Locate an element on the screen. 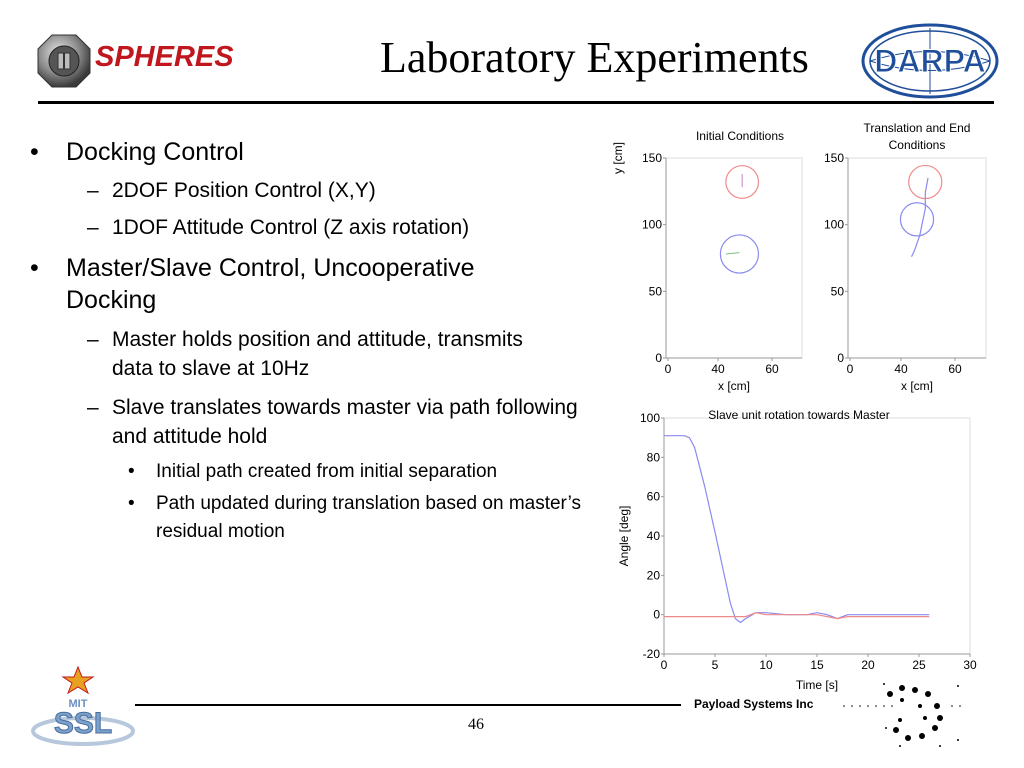 This screenshot has height=768, width=1024. darpa-logo-text: DARPA is located at coordinates (929, 61).